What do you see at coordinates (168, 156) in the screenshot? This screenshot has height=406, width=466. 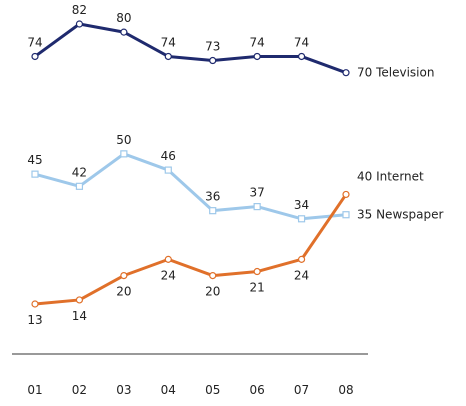 I see `data-label-newspaper: 46` at bounding box center [168, 156].